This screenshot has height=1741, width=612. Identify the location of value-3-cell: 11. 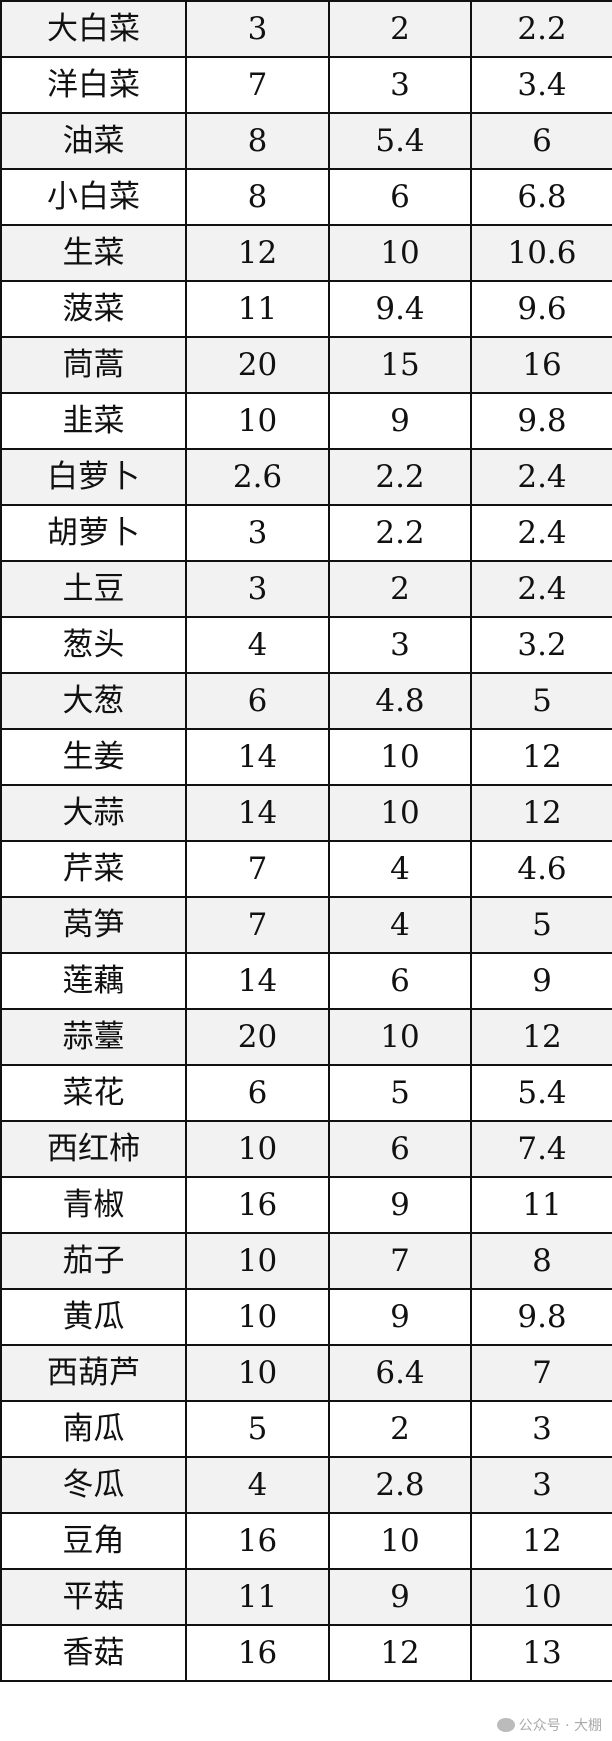
(541, 1205).